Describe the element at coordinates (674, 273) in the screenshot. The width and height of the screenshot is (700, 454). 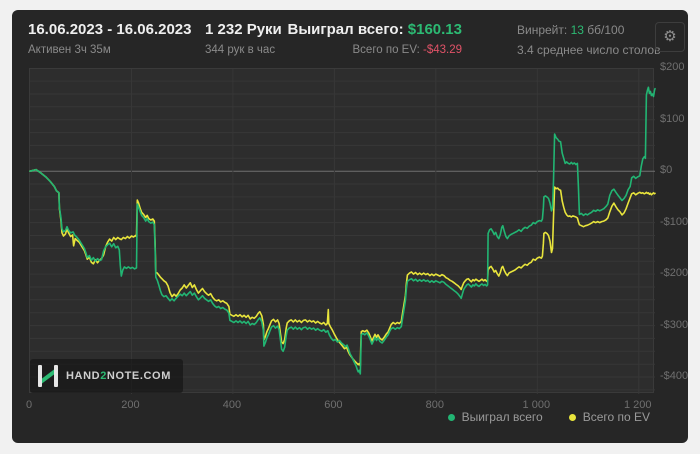
I see `y-tick-label: -$200` at that location.